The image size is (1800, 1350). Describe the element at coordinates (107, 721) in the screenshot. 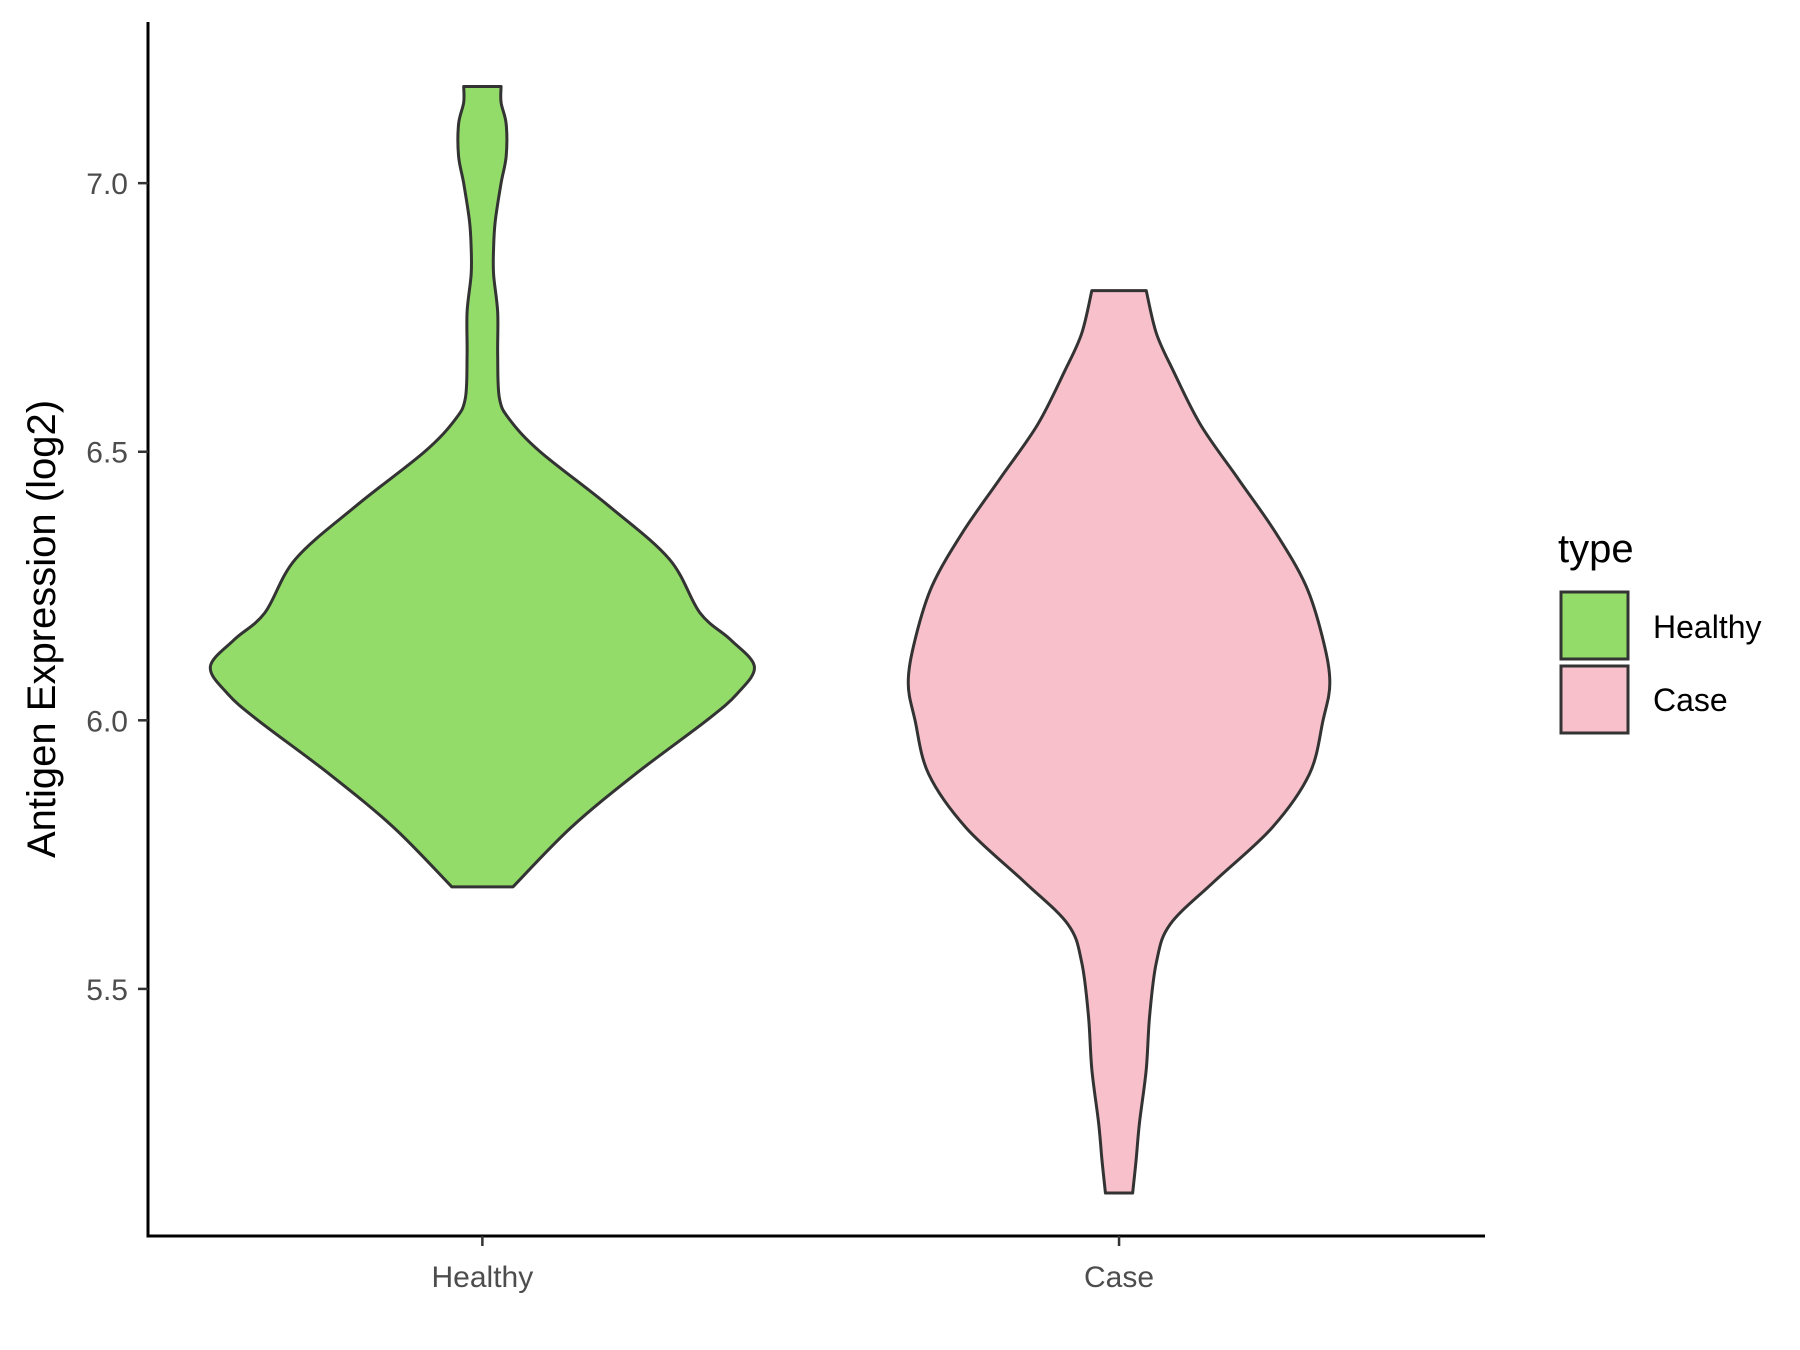

I see `y-tick-label: 6.0` at that location.